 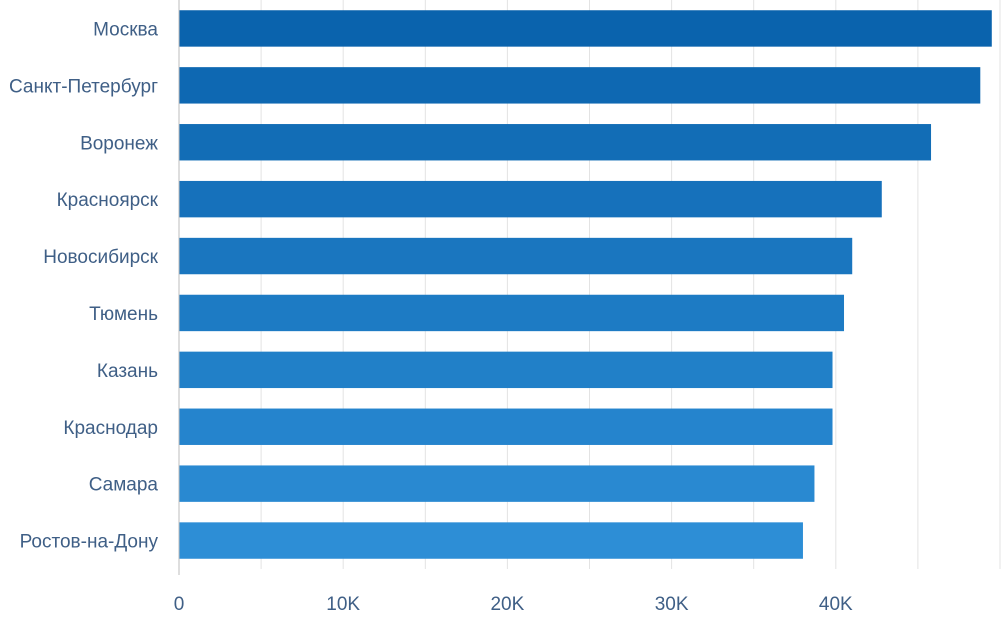 What do you see at coordinates (836, 604) in the screenshot?
I see `x-tick-label: 40K` at bounding box center [836, 604].